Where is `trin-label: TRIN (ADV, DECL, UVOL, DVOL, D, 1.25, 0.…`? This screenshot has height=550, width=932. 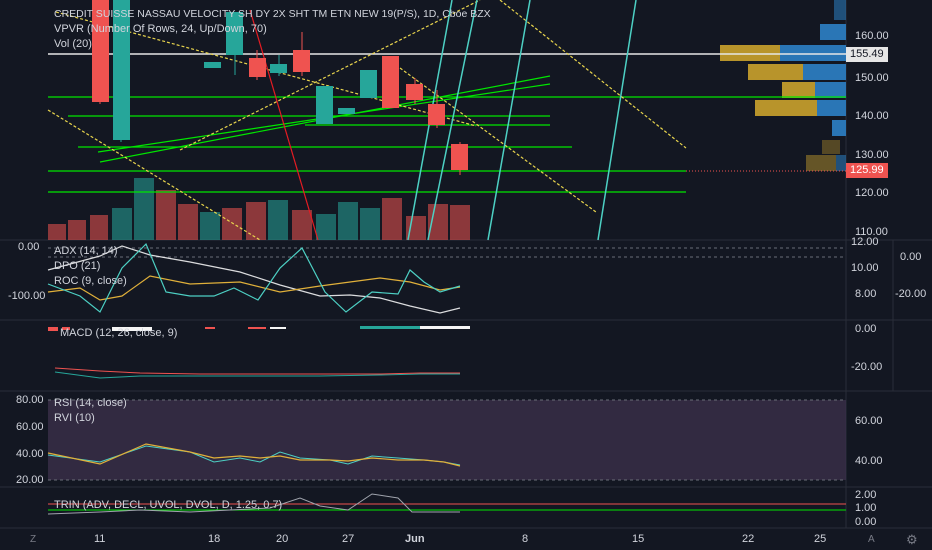 trin-label: TRIN (ADV, DECL, UVOL, DVOL, D, 1.25, 0.… is located at coordinates (168, 505).